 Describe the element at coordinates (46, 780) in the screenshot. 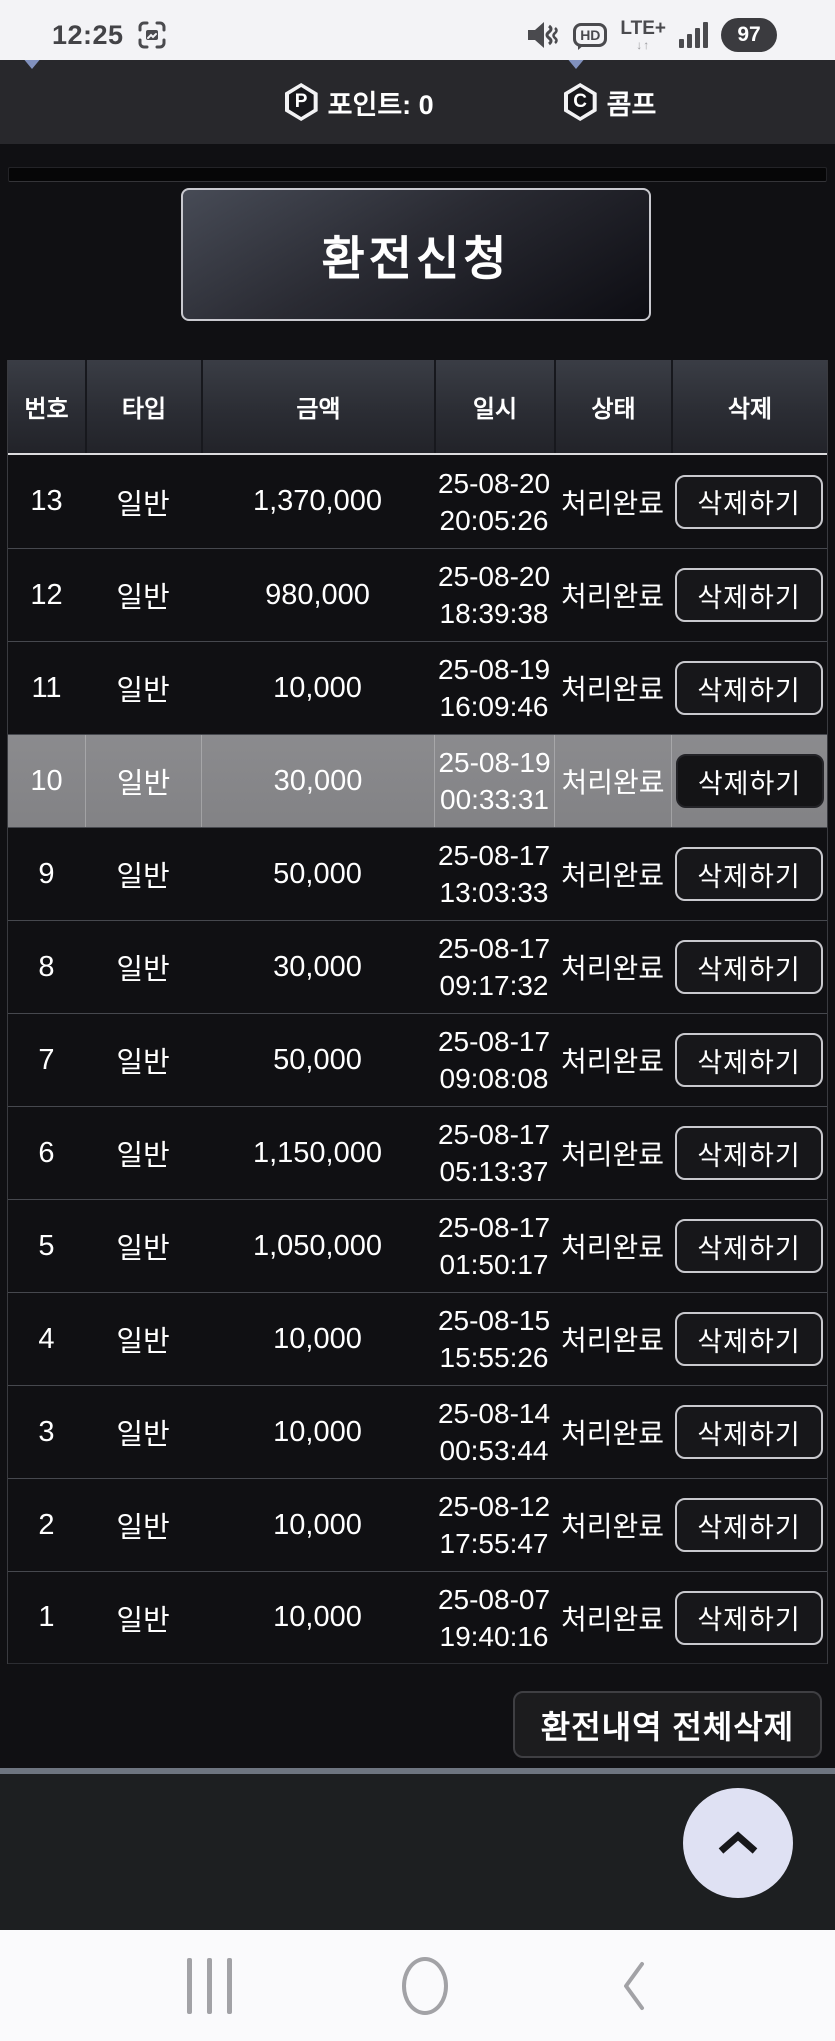

I see `cell-number: 10` at that location.